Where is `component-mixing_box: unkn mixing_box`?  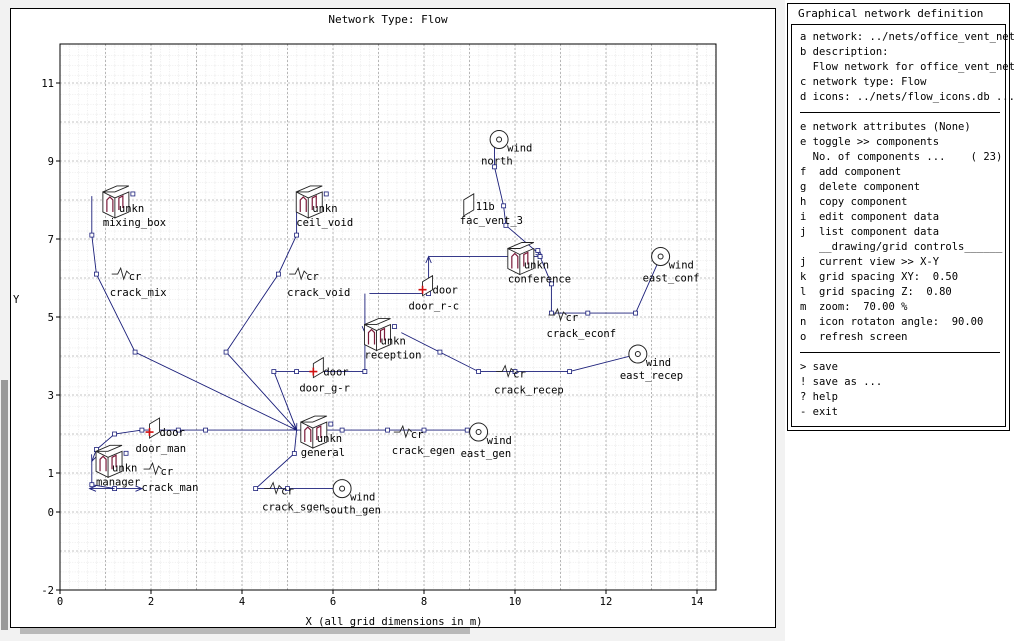 component-mixing_box: unkn mixing_box is located at coordinates (134, 207).